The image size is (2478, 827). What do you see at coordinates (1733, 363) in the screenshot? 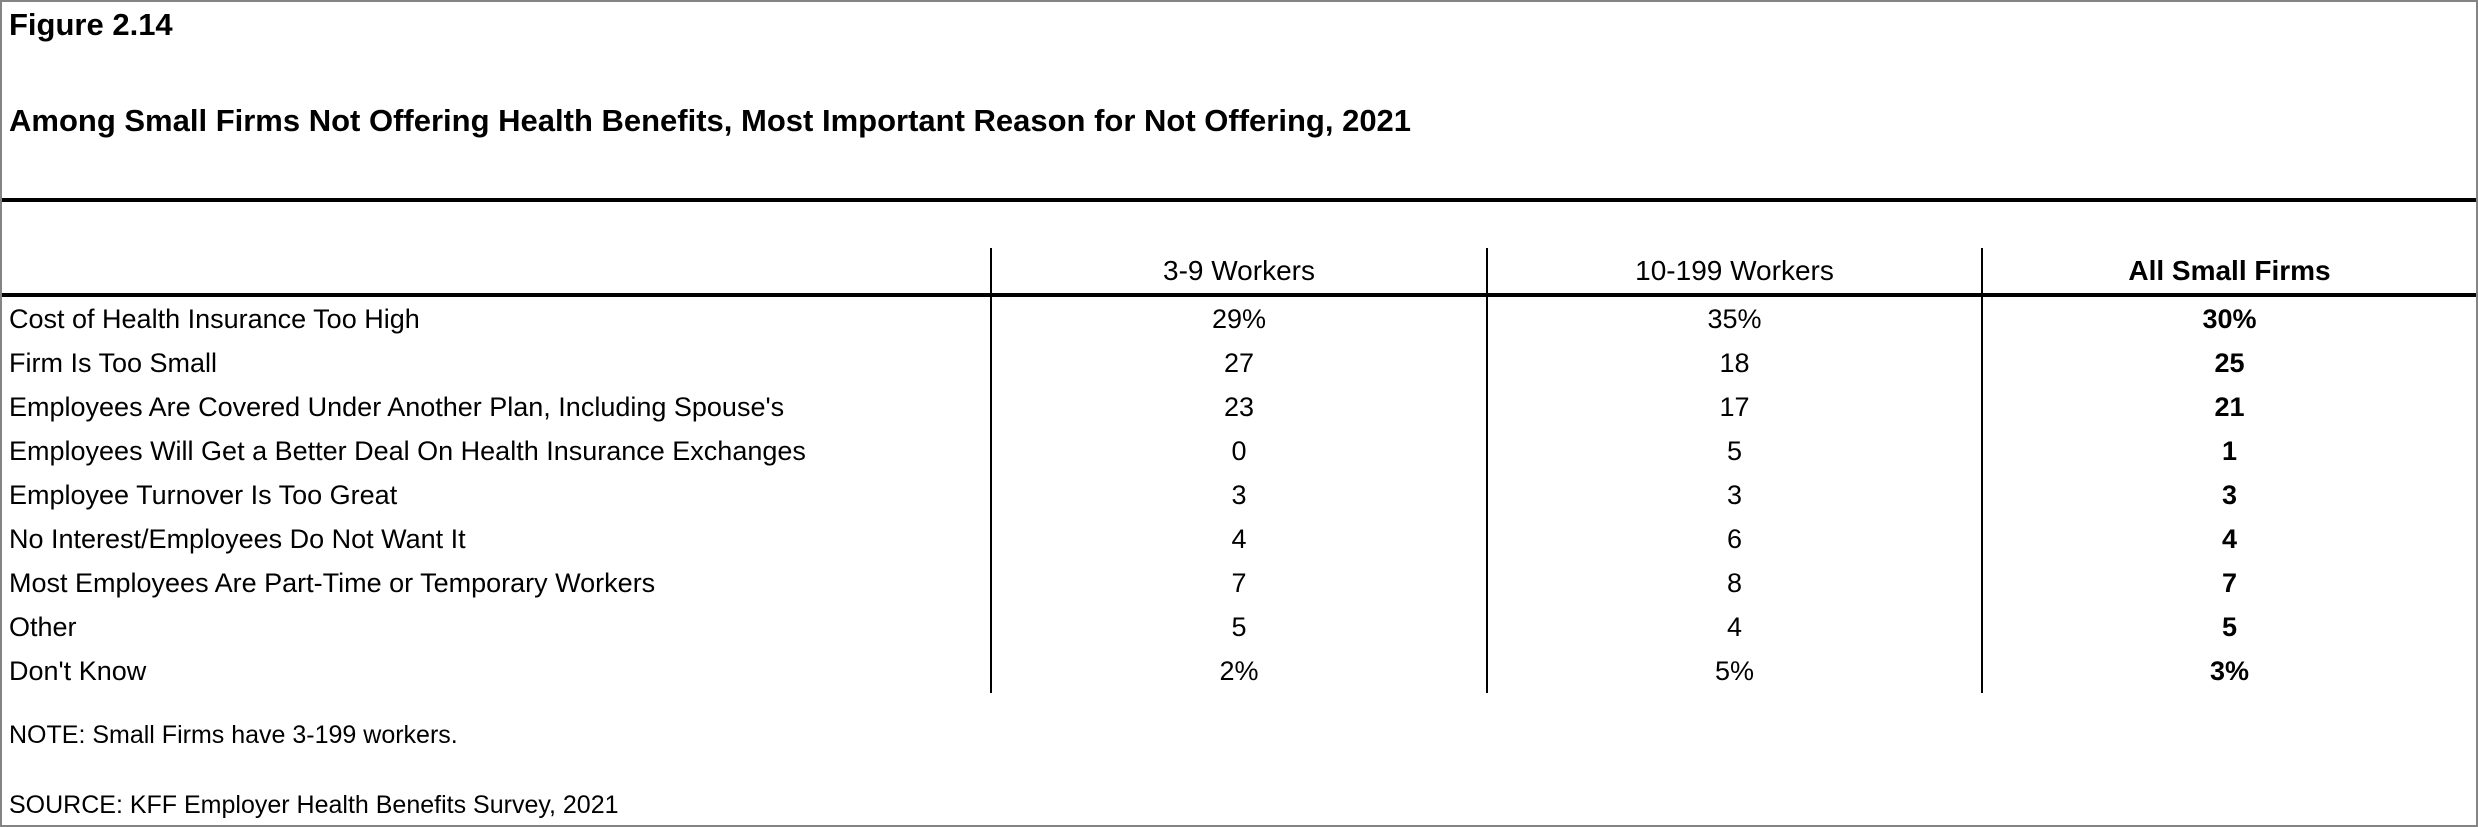
I see `value-cell-10-199-workers: 18` at bounding box center [1733, 363].